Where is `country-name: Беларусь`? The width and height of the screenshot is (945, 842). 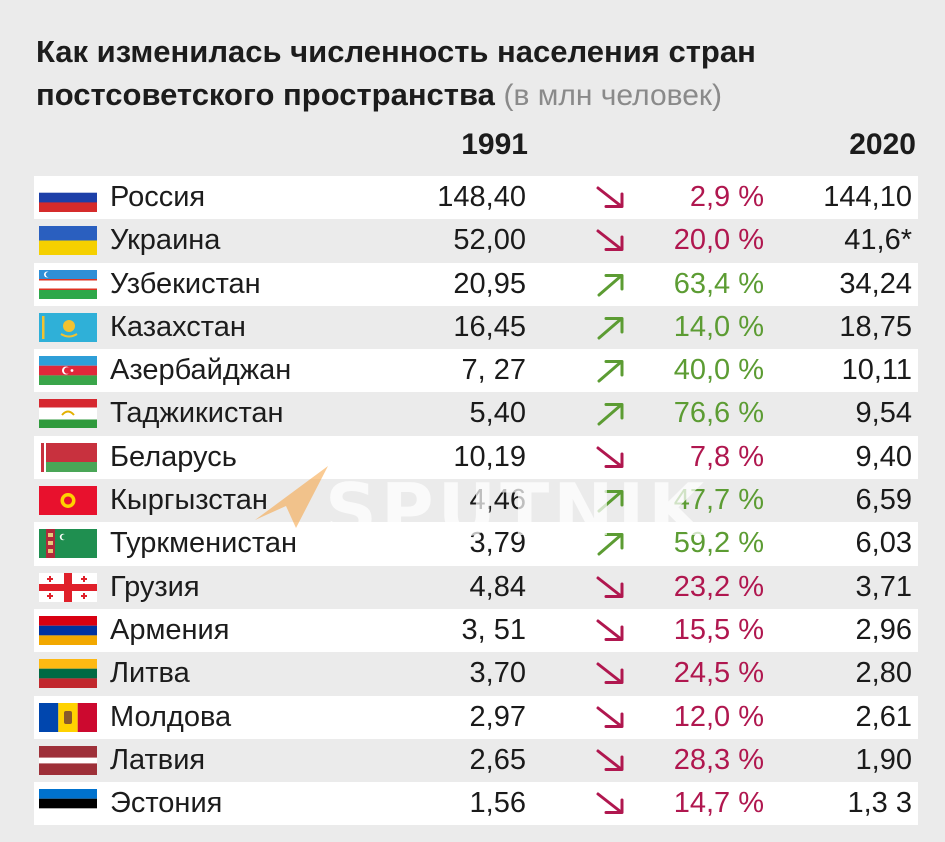 country-name: Беларусь is located at coordinates (173, 456).